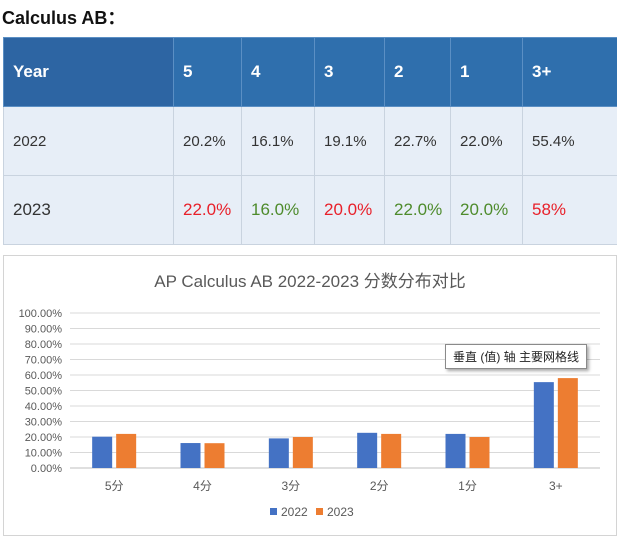 The height and width of the screenshot is (536, 617). Describe the element at coordinates (278, 210) in the screenshot. I see `value-cell: 16.0%` at that location.